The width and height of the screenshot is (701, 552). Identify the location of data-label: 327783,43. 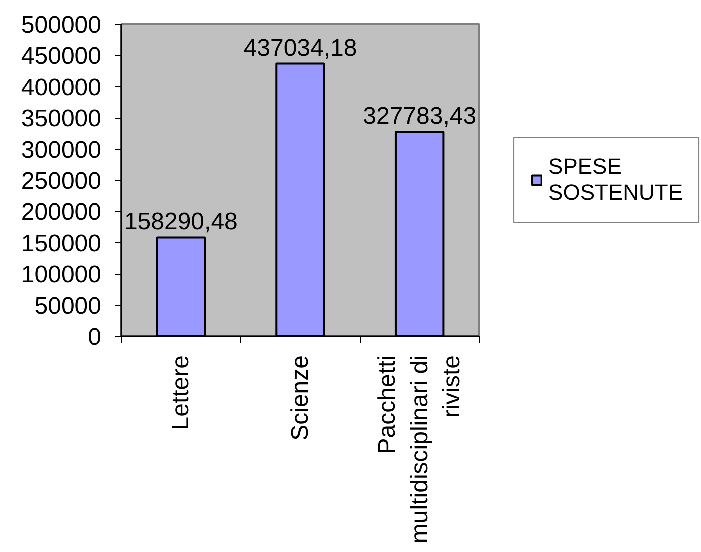
(420, 116).